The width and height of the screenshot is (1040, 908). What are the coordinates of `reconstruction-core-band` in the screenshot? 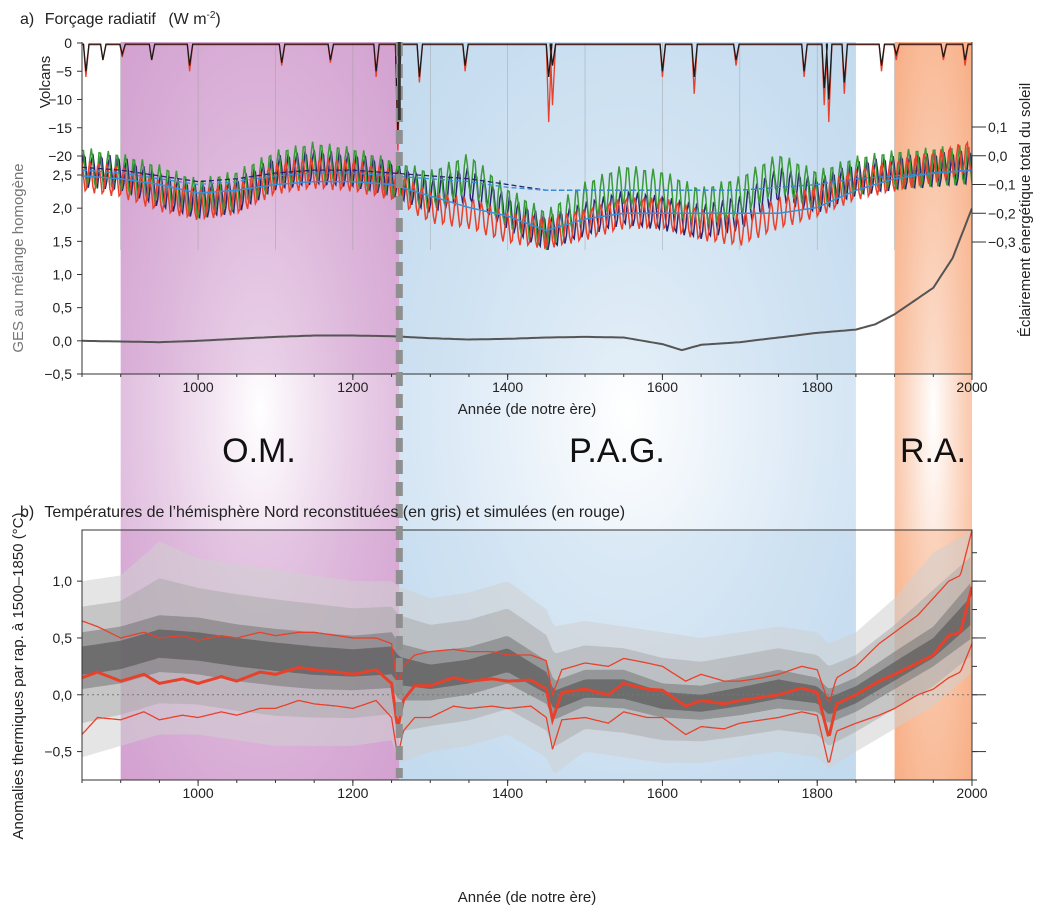 It's located at (526, 655).